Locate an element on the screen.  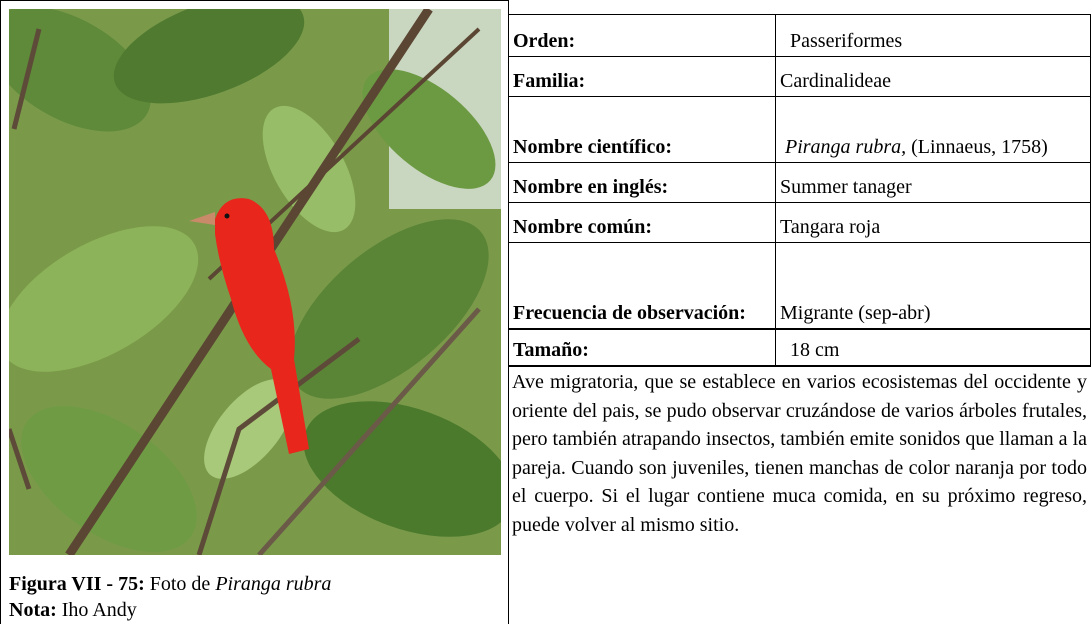
table-row: Nombre común: Tangara roja is located at coordinates (799, 222).